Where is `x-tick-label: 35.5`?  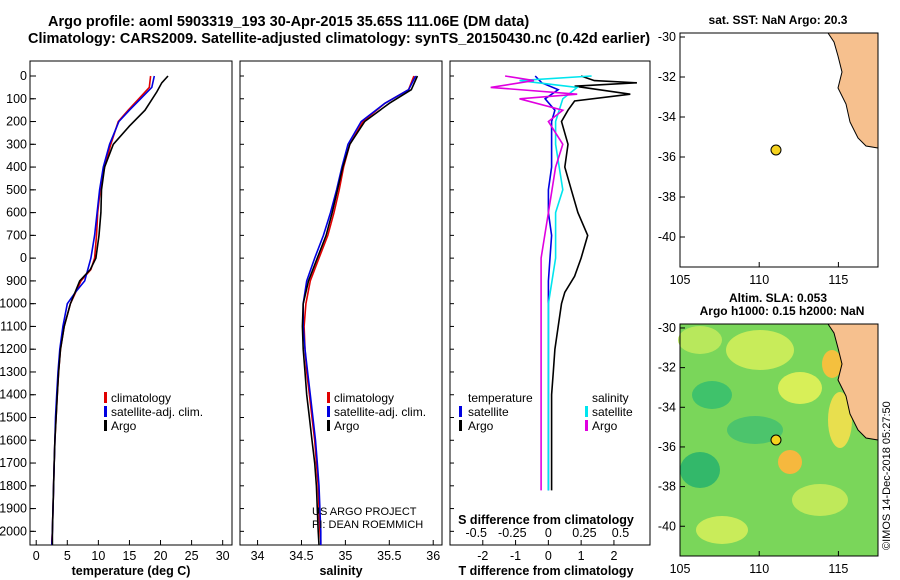 x-tick-label: 35.5 is located at coordinates (389, 556).